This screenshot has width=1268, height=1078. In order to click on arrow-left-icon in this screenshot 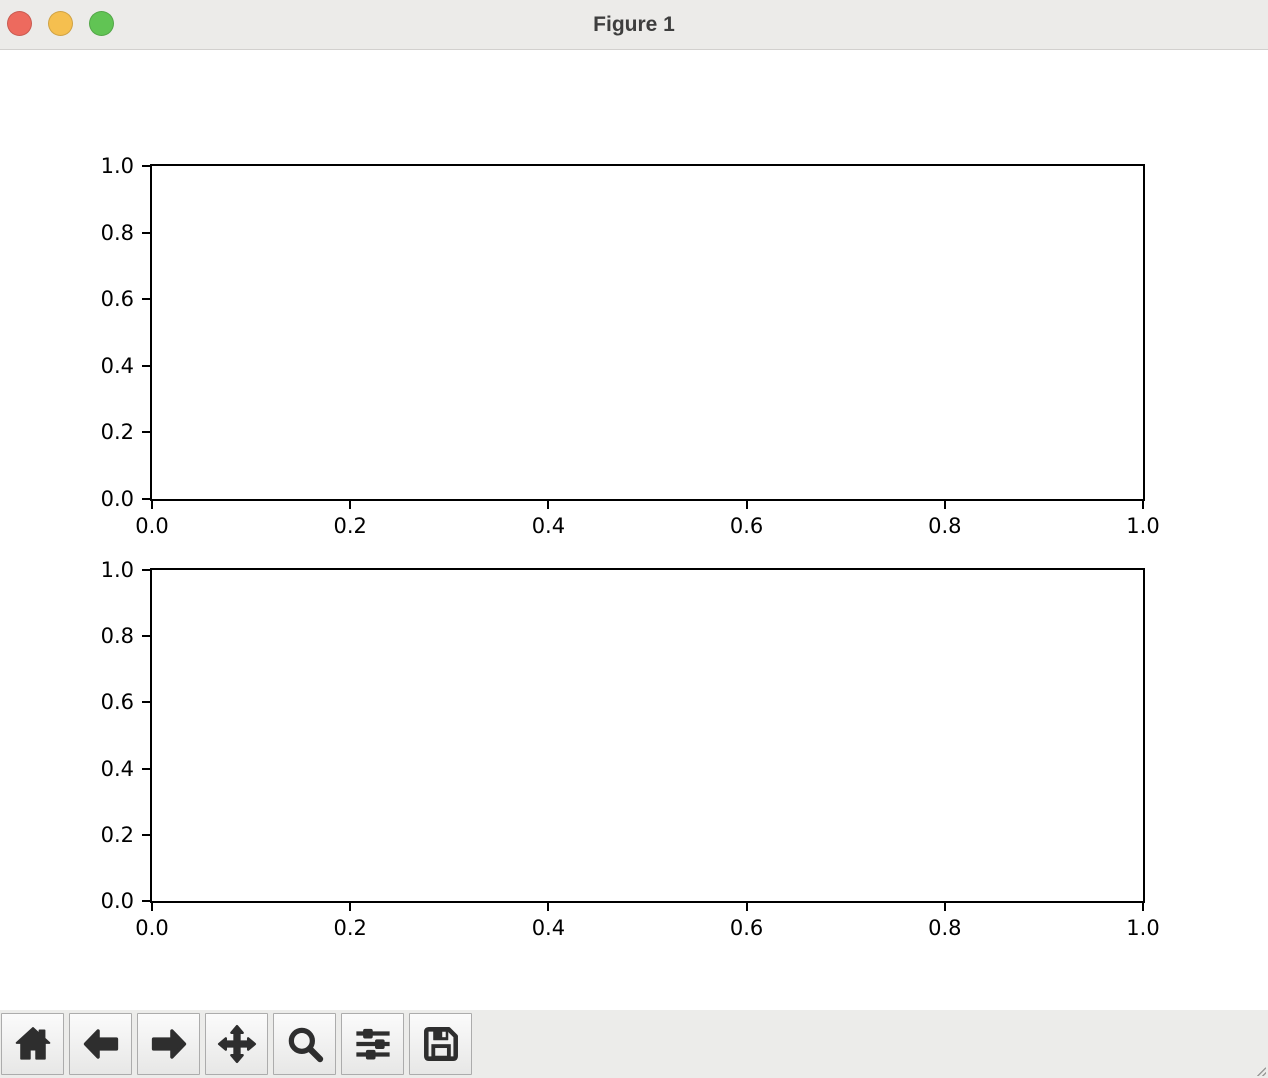, I will do `click(100, 1044)`.